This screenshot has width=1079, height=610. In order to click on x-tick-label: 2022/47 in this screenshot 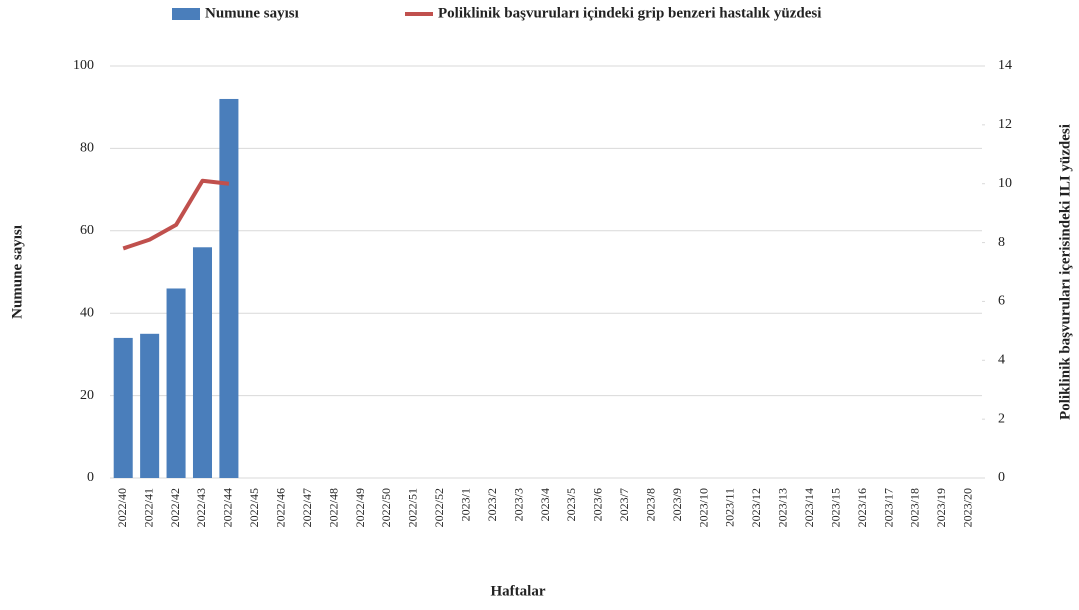, I will do `click(307, 507)`.